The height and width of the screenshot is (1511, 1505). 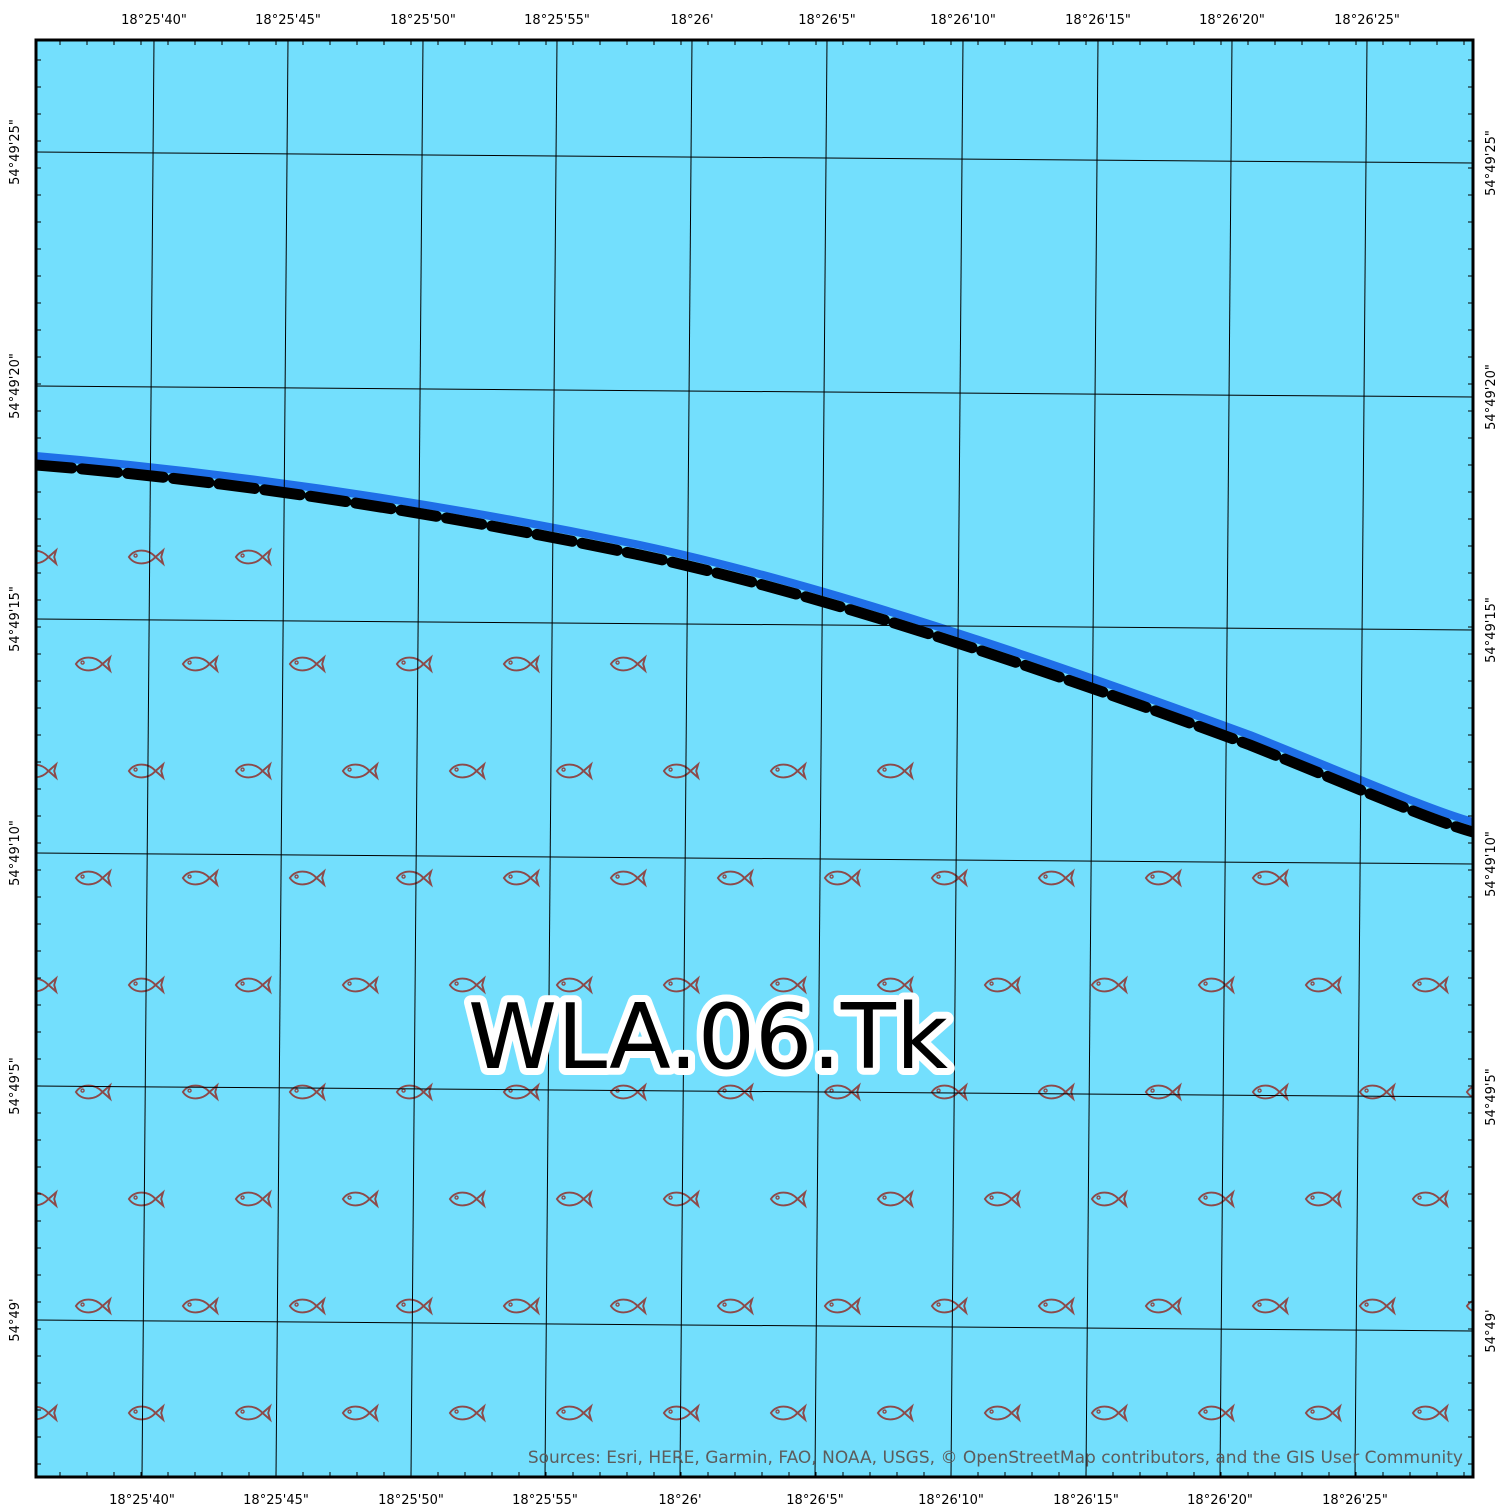 What do you see at coordinates (708, 1037) in the screenshot?
I see `zone-label: WLA.06.Tk` at bounding box center [708, 1037].